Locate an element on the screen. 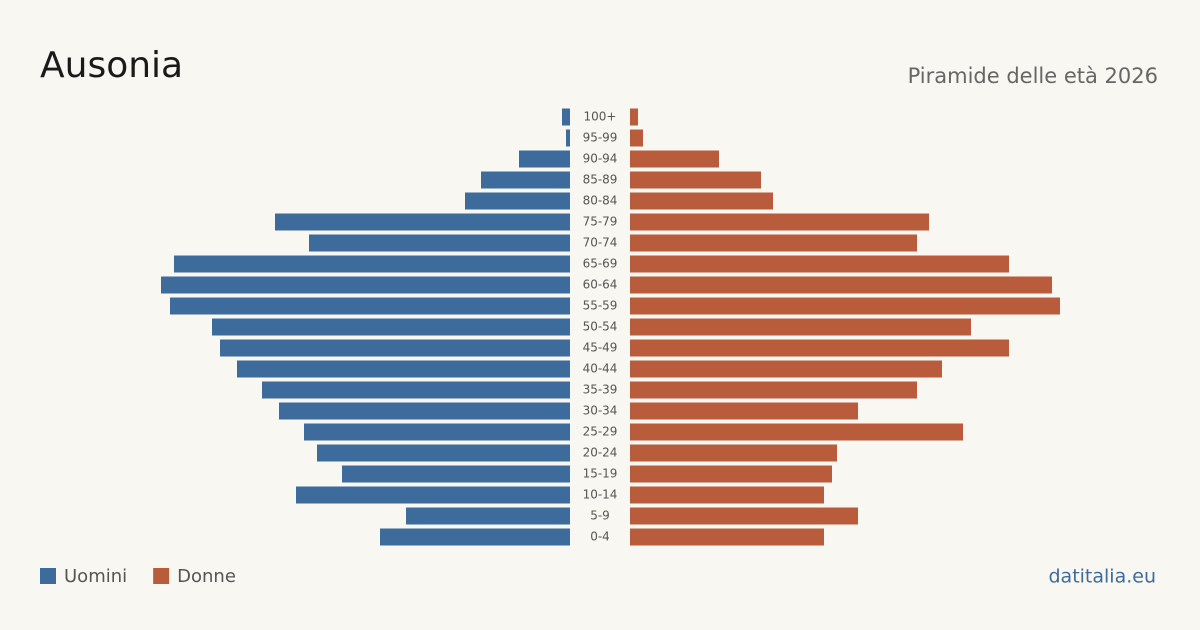  age-label: 40-44 is located at coordinates (600, 369).